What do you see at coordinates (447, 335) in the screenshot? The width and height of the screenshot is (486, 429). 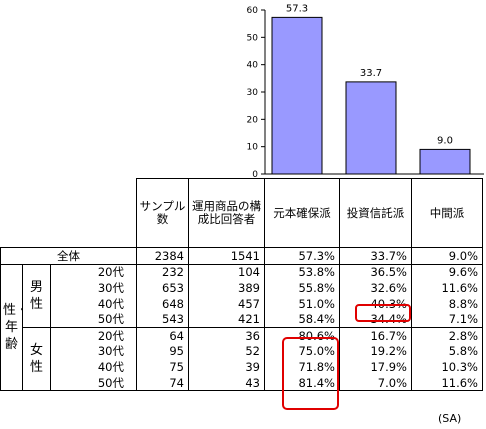 I see `table-cell: 2.8%` at bounding box center [447, 335].